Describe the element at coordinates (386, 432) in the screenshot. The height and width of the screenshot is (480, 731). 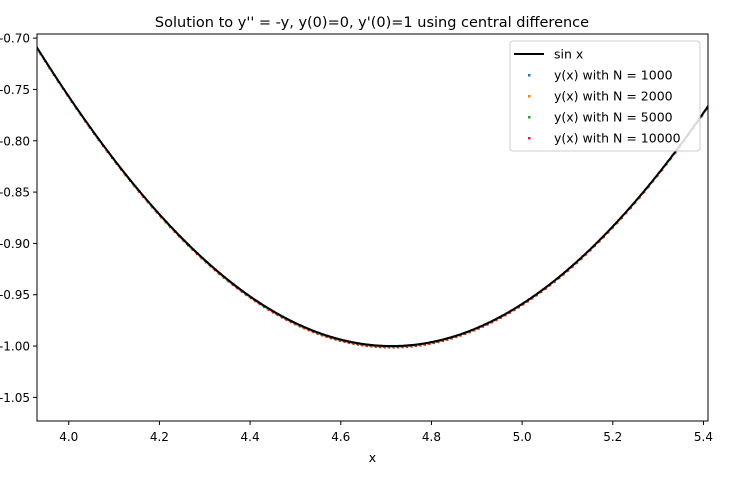
I see `x-axis: 4.0 4.2 4.4 4.6 4.8 5.0 5.2 5.4` at that location.